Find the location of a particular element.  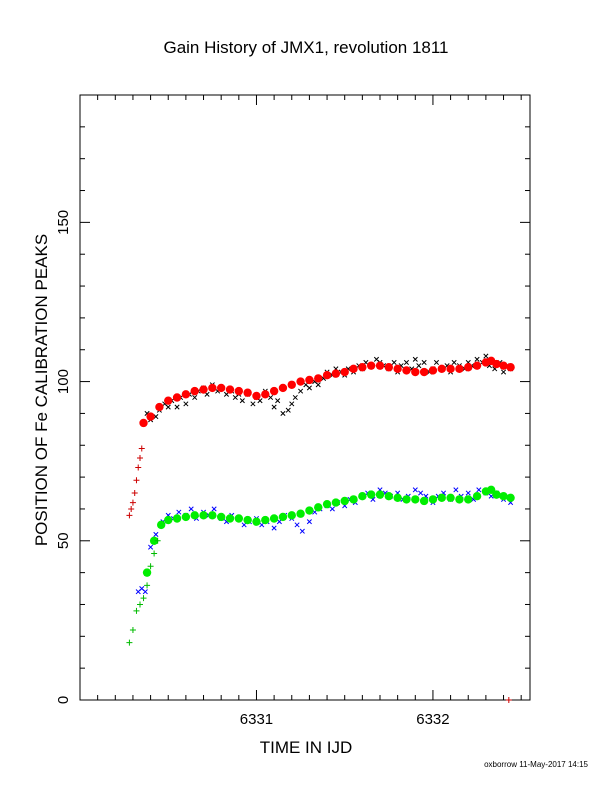

y-axis-label: POSITION OF Fe CALIBRATION PEAKS is located at coordinates (41, 390).